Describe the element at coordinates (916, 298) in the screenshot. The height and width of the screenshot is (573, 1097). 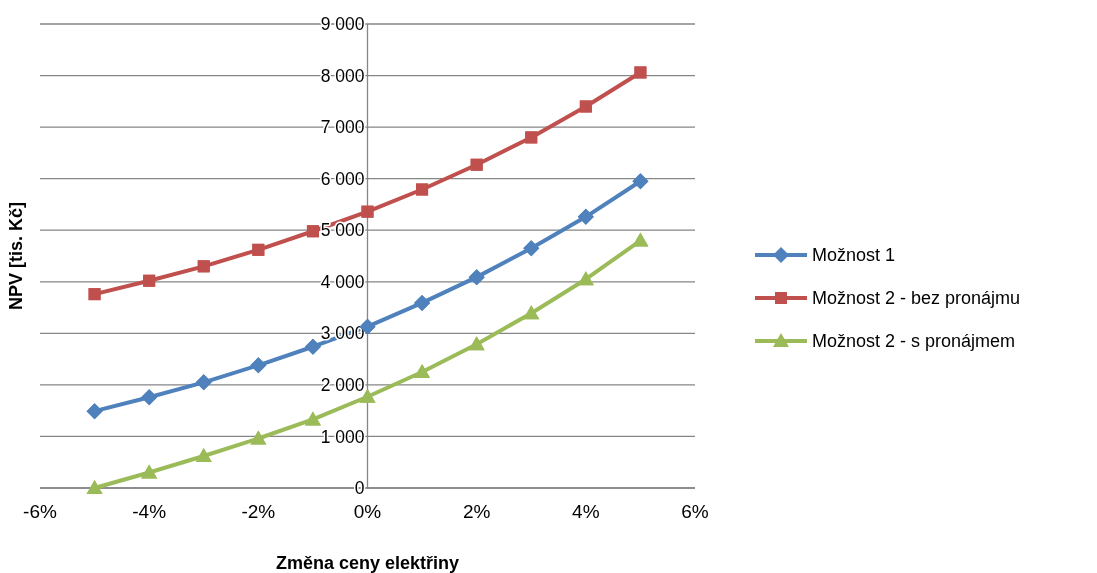
I see `legend-label: Možnost 2 - bez pronájmu` at that location.